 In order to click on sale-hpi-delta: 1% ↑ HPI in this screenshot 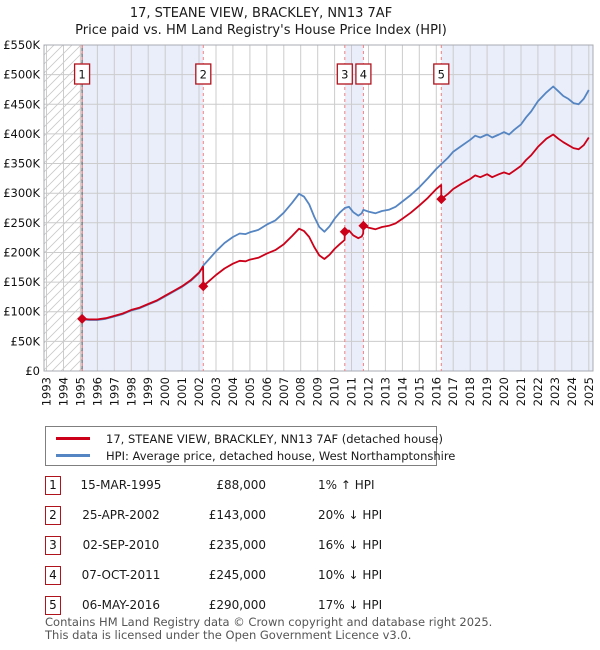, I will do `click(346, 485)`.